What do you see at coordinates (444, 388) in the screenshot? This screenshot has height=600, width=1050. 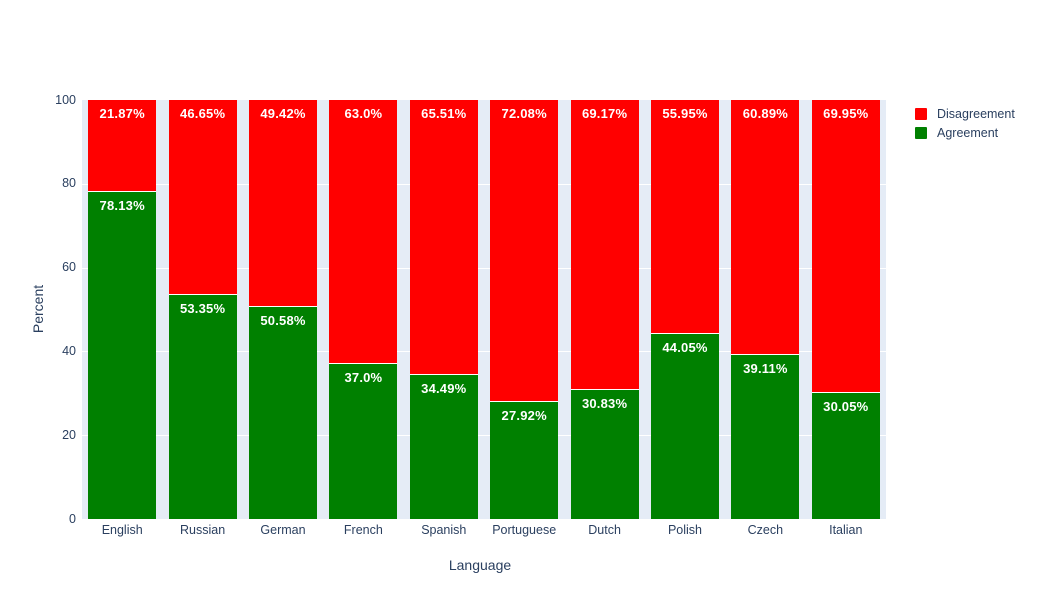 I see `bar-label-agreement: 34.49%` at bounding box center [444, 388].